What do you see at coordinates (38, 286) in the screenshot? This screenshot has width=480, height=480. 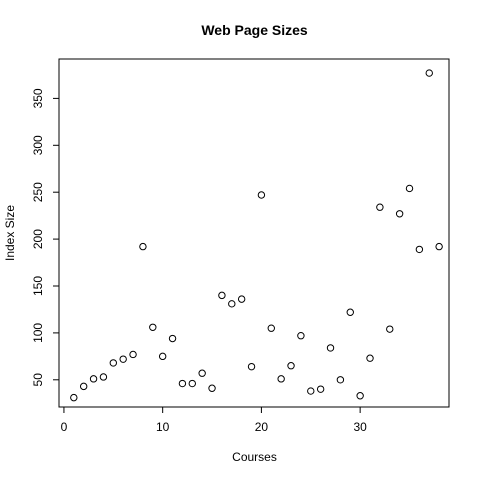 I see `y-tick-label-2: 150` at bounding box center [38, 286].